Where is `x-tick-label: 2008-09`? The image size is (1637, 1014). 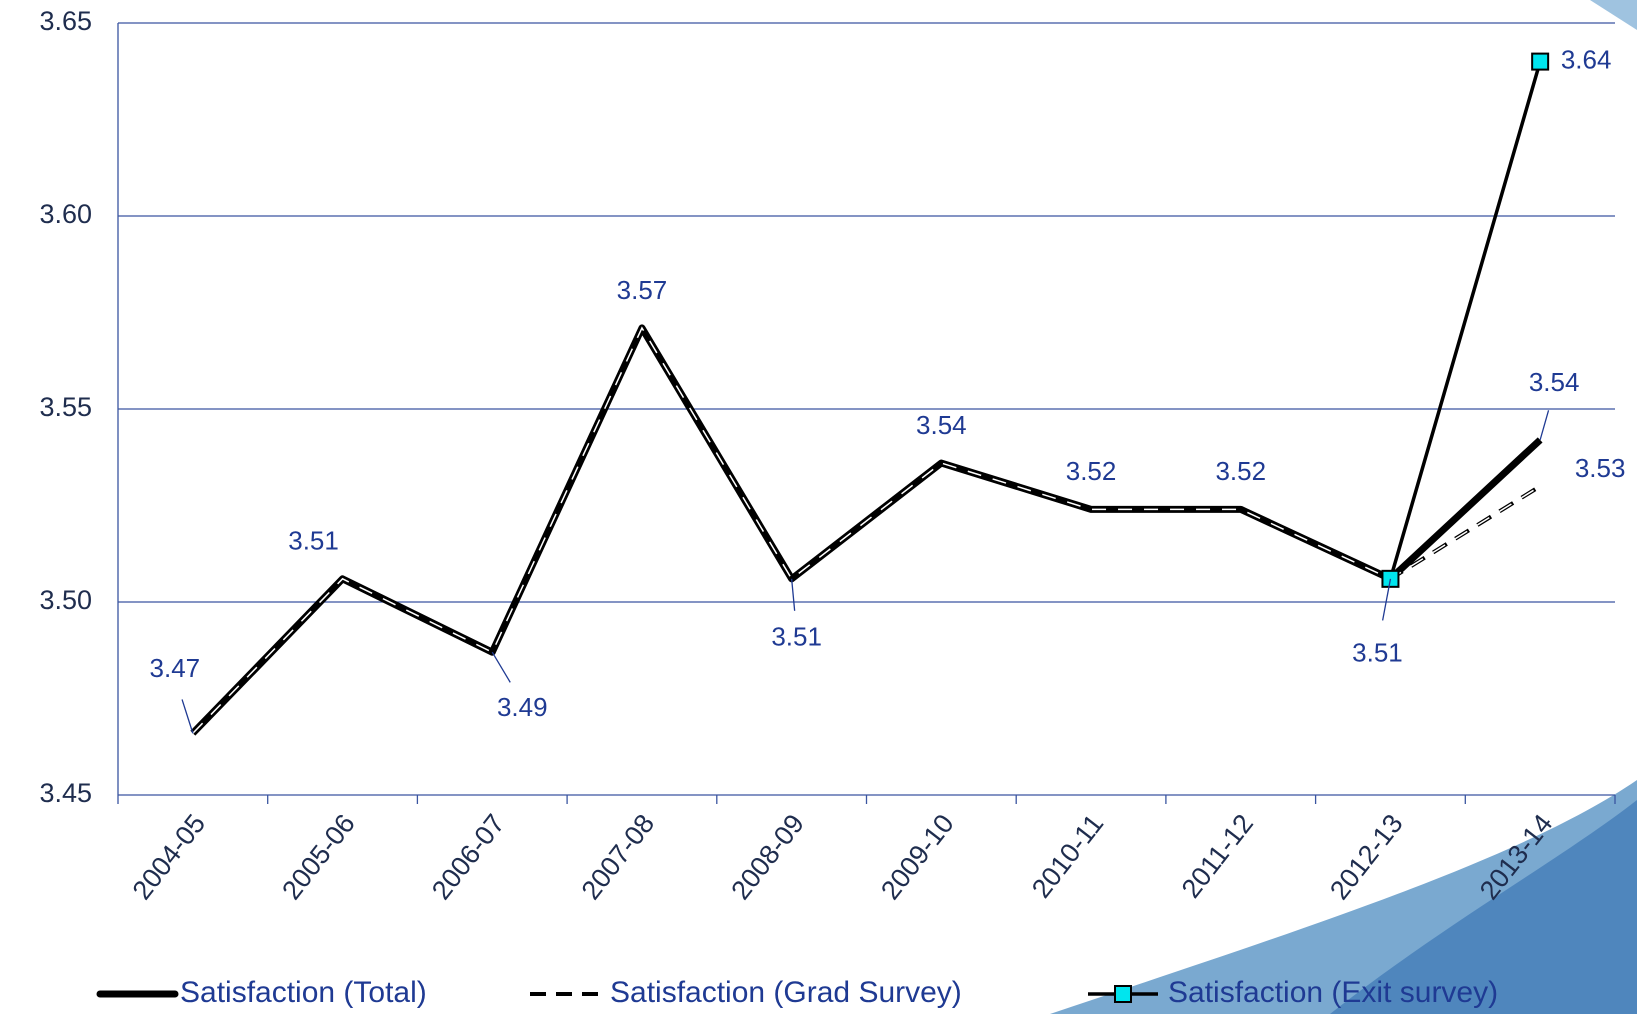 x-tick-label: 2008-09 is located at coordinates (767, 857).